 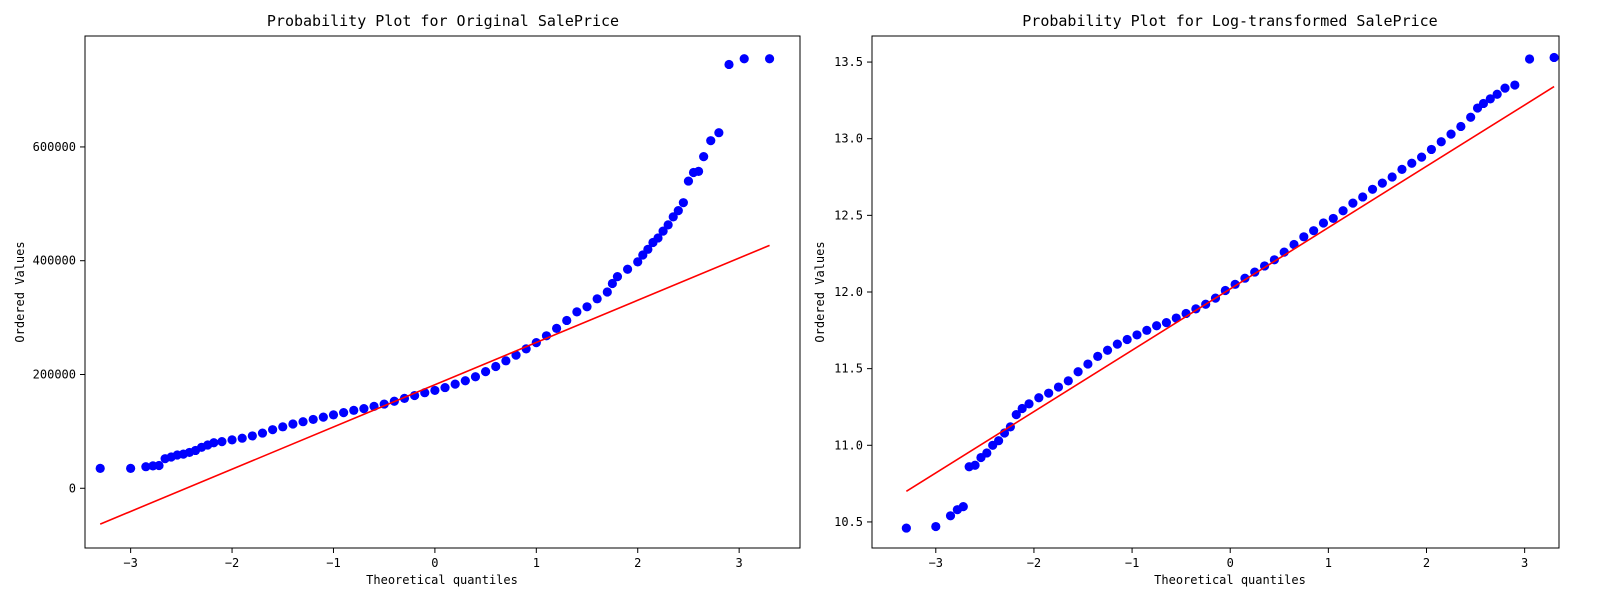 I want to click on y-tick-label: 600000, so click(x=54, y=147).